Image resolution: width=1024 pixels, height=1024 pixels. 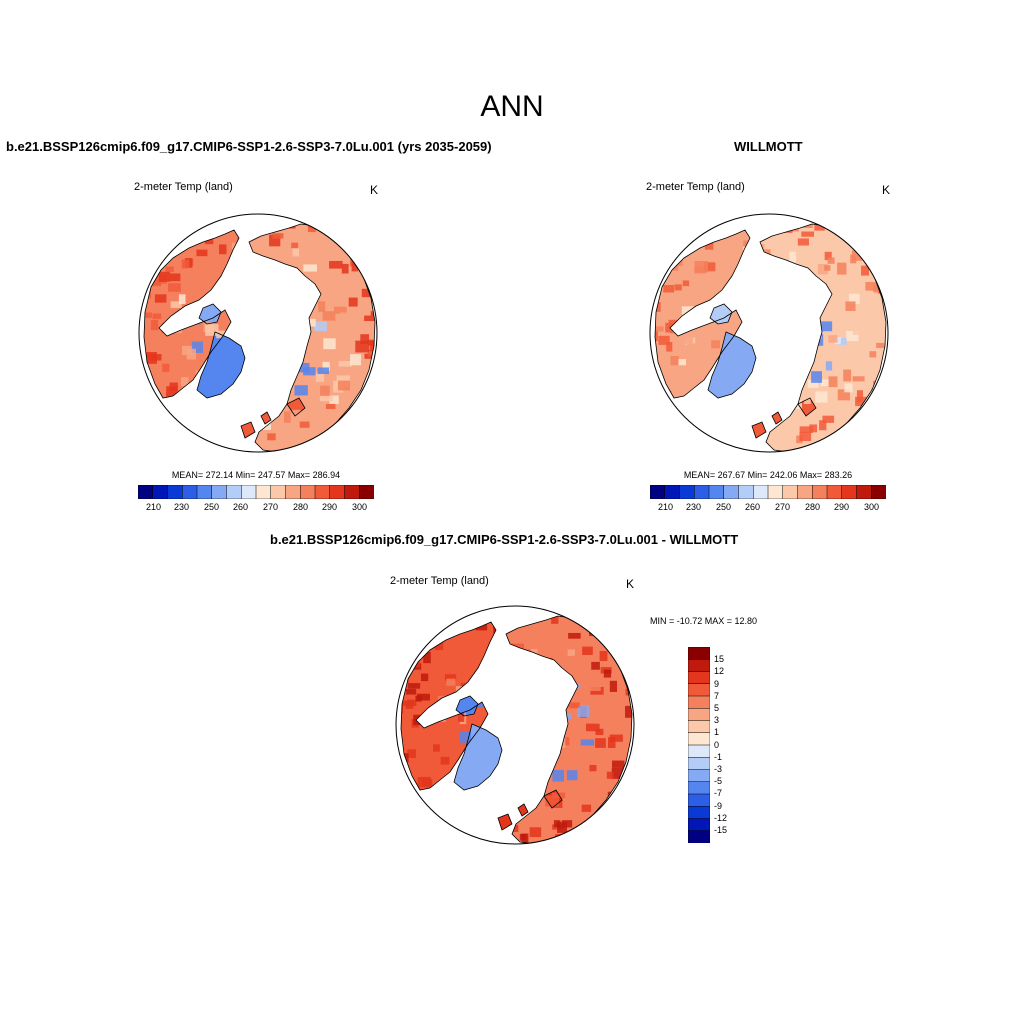 What do you see at coordinates (886, 190) in the screenshot?
I see `obs-unit-label: K` at bounding box center [886, 190].